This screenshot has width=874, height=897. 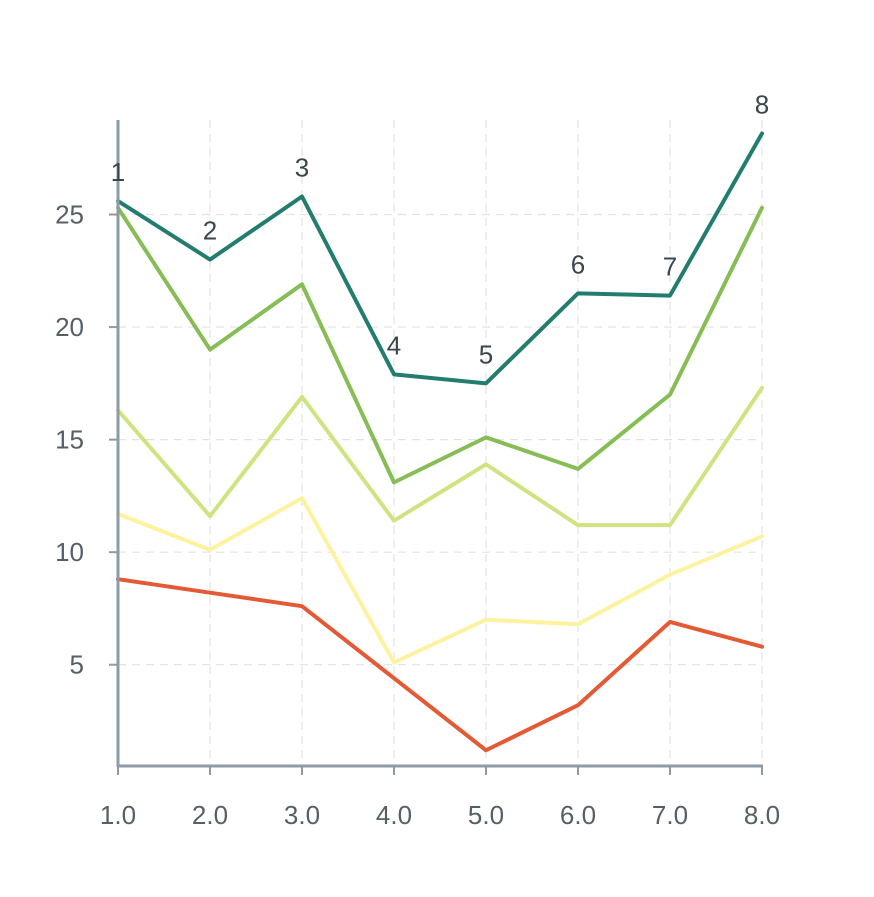 I want to click on y-tick-label: 15, so click(x=69, y=440).